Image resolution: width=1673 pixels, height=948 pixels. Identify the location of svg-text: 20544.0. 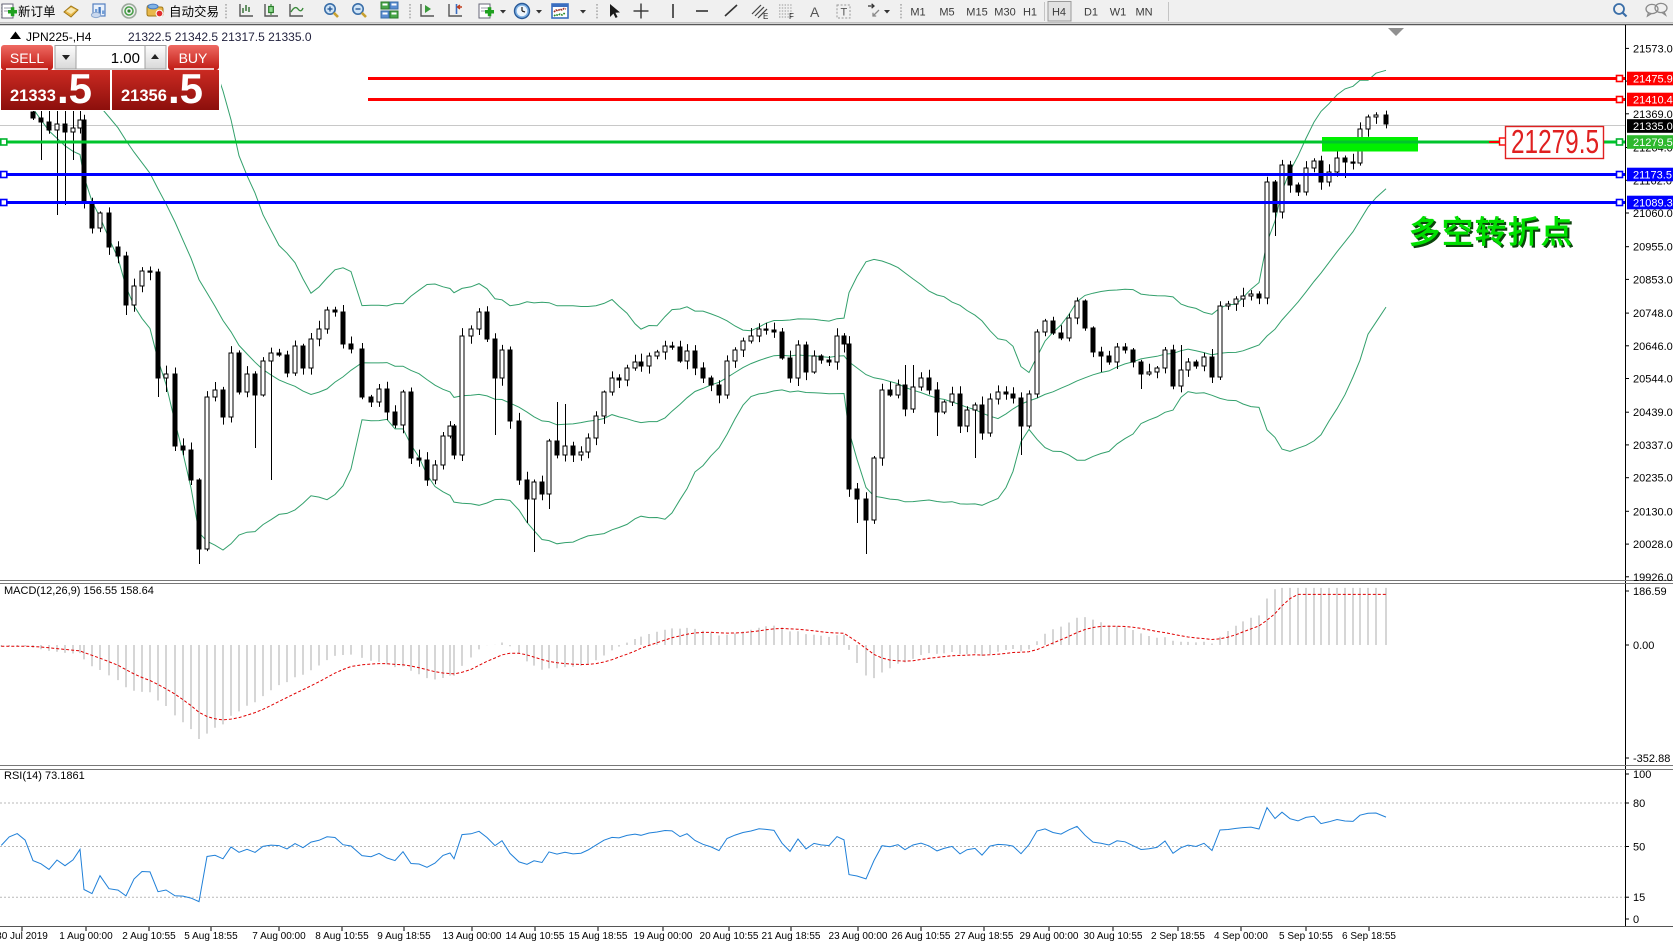
(1653, 380).